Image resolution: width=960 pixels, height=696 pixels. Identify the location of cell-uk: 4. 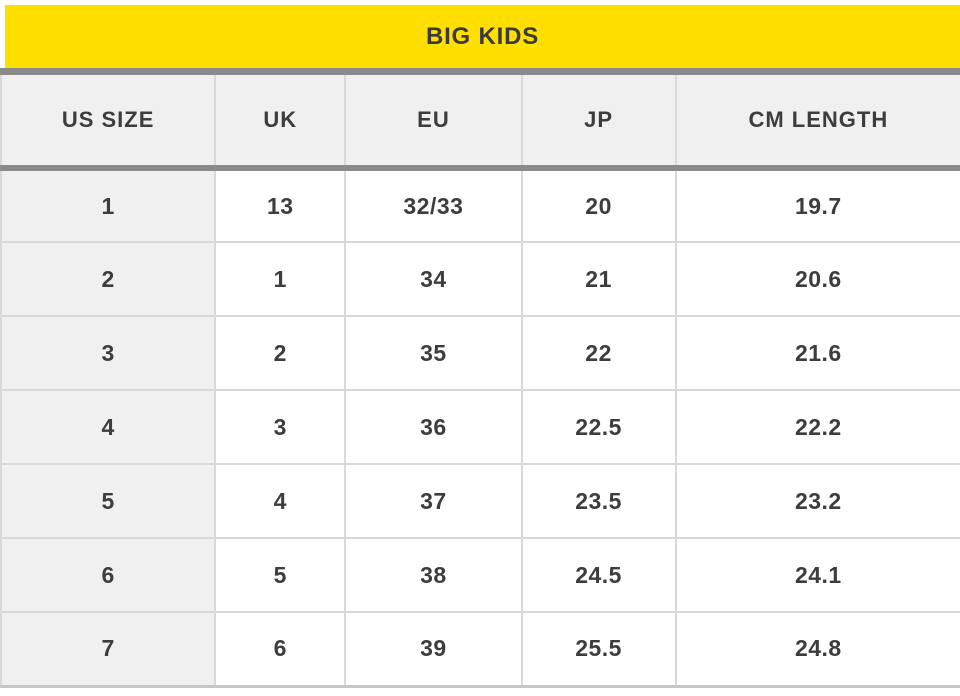
(280, 500).